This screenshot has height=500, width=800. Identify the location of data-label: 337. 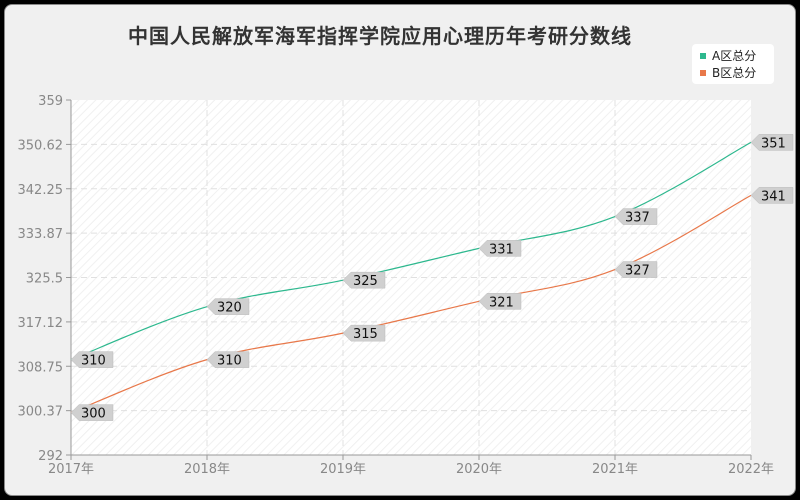
(636, 217).